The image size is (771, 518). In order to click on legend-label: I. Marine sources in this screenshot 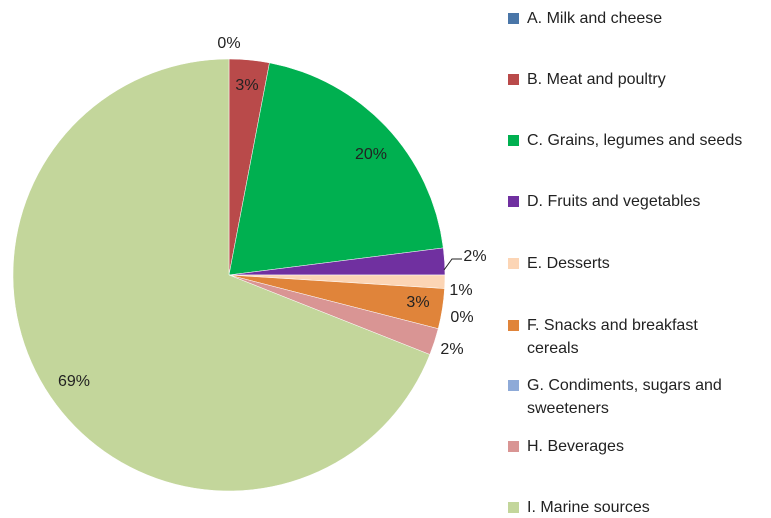, I will do `click(588, 507)`.